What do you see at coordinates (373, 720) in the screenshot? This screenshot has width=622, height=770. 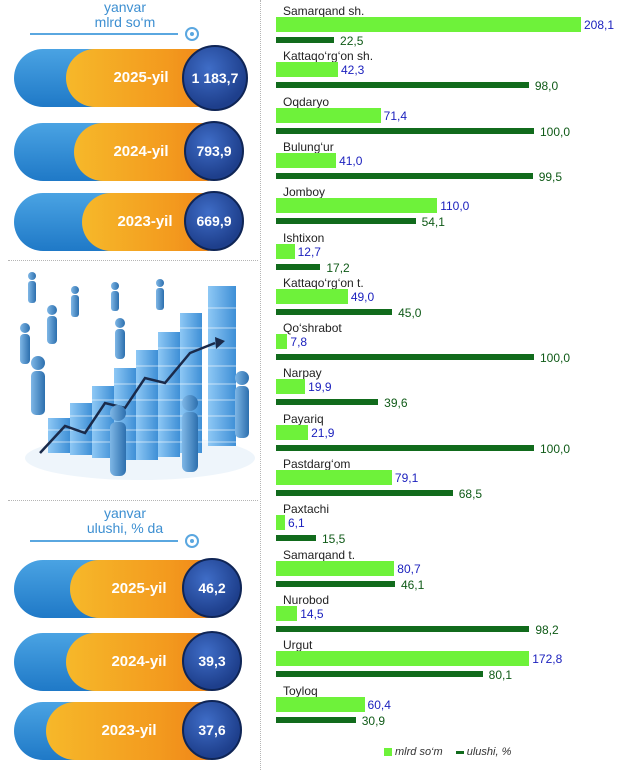 I see `bar-share-value: 30,9` at bounding box center [373, 720].